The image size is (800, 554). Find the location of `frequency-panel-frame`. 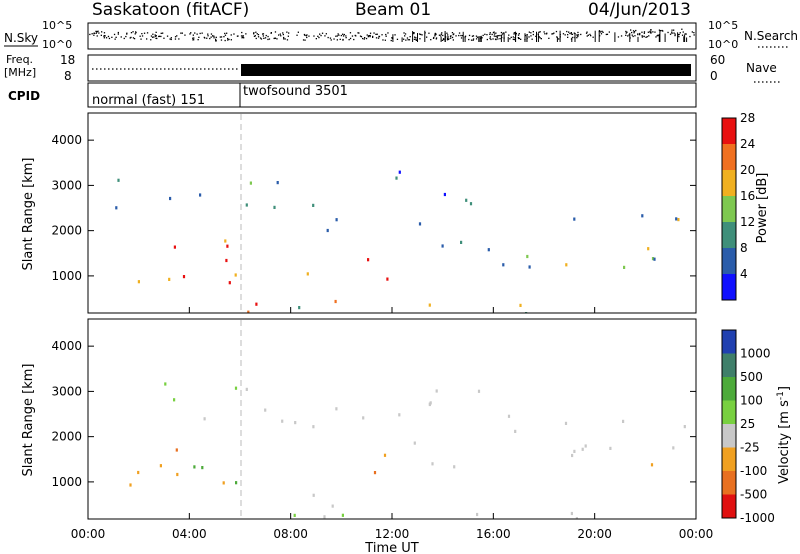

frequency-panel-frame is located at coordinates (392, 68).